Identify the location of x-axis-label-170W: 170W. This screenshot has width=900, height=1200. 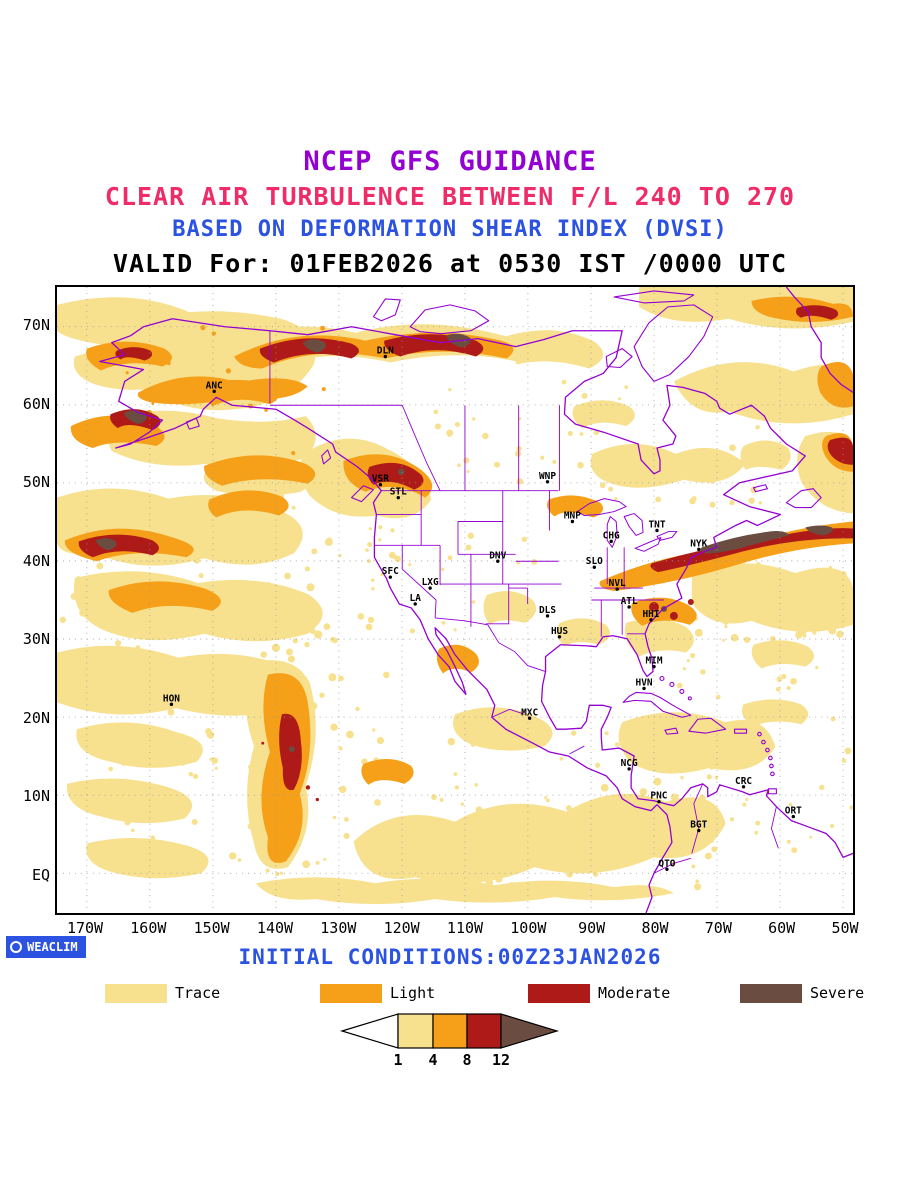
(85, 928).